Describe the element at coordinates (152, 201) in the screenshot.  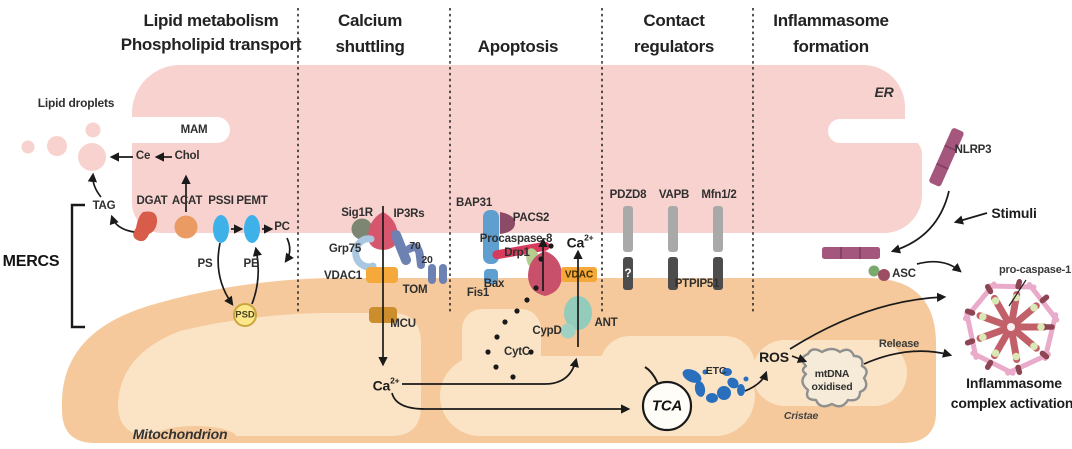
I see `label-dgat: DGAT` at that location.